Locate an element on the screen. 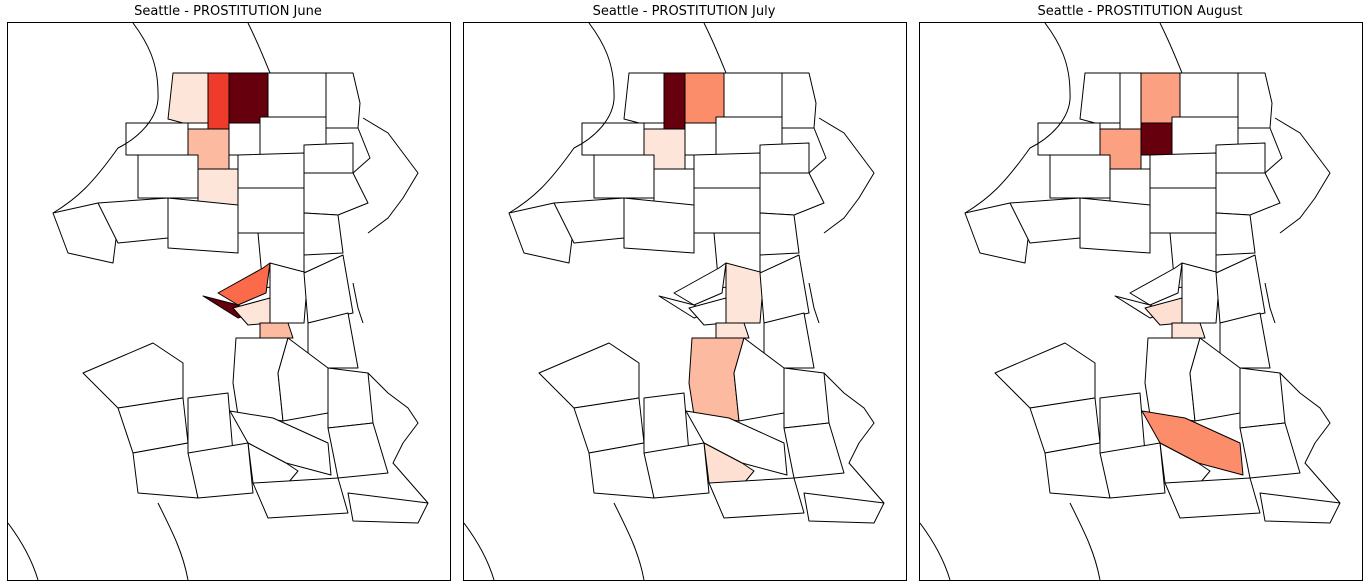  panel-title: Seattle - PROSTITUTION July is located at coordinates (684, 11).